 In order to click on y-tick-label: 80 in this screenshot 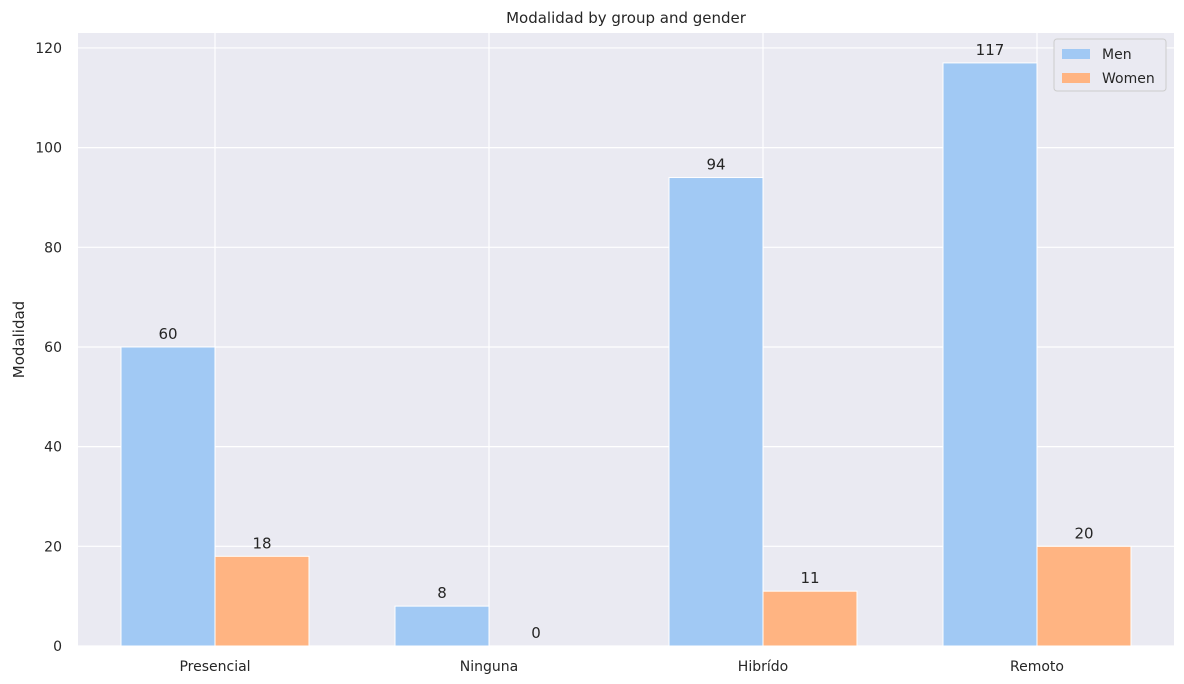, I will do `click(53, 248)`.